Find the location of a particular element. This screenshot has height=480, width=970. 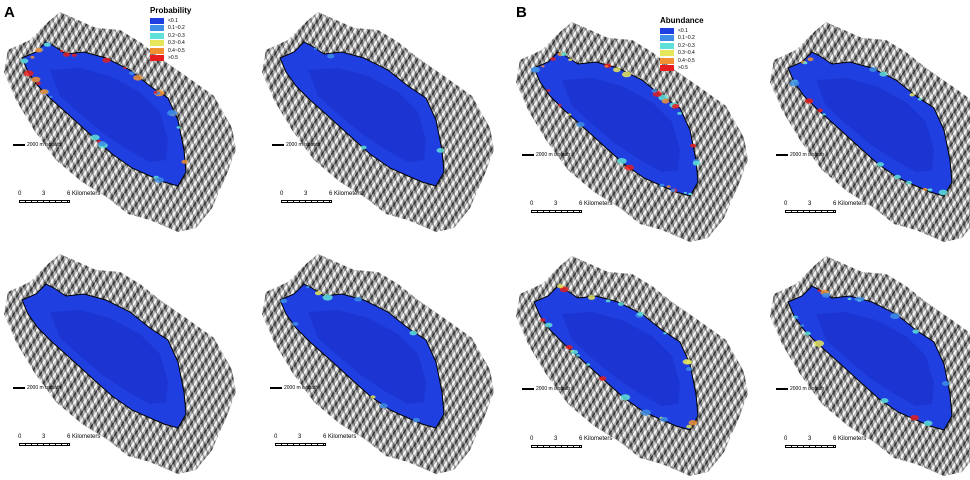

map-b-bottom-left is located at coordinates (632, 366).